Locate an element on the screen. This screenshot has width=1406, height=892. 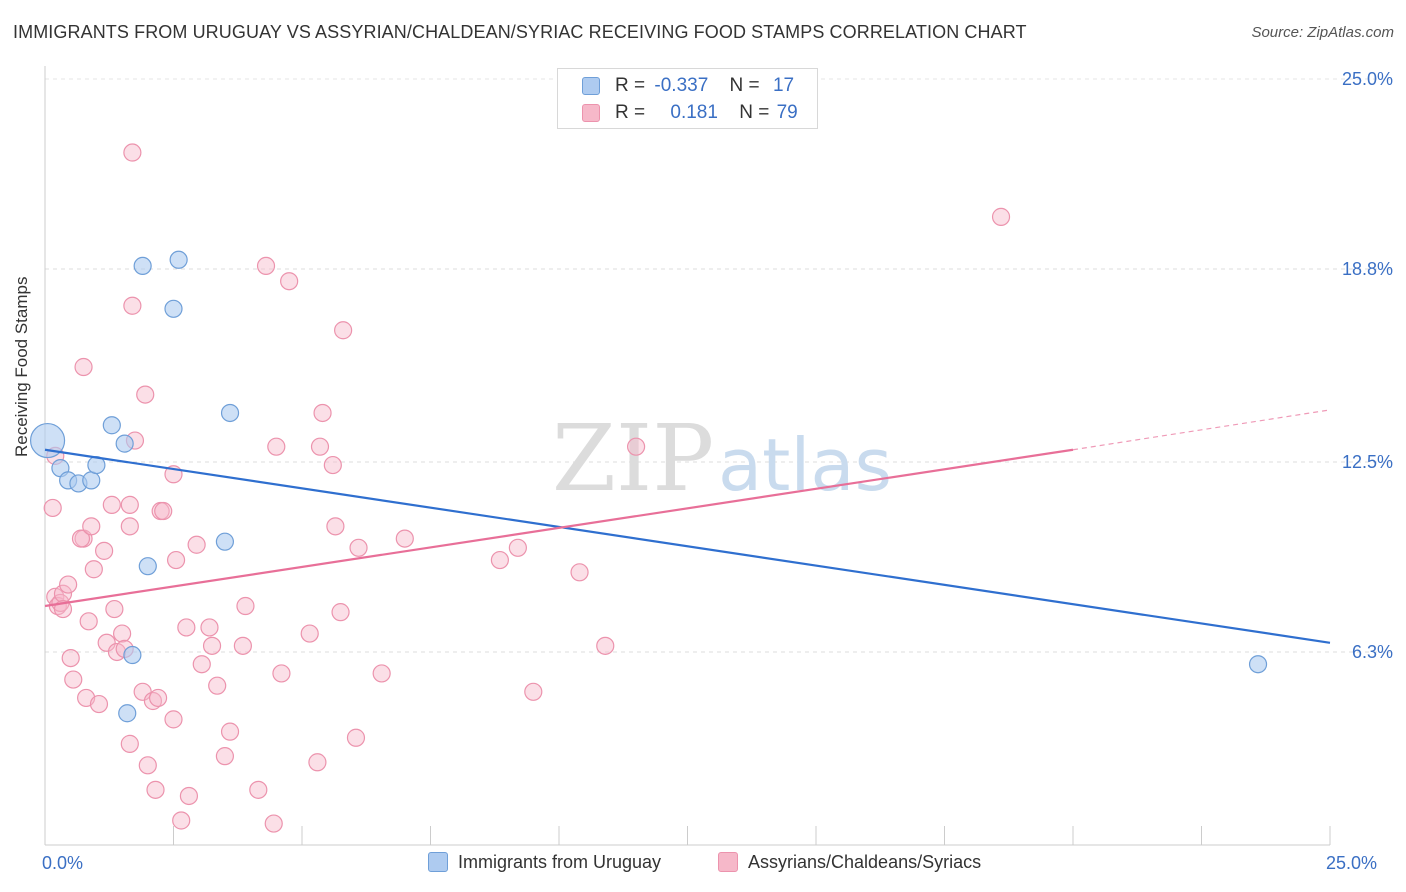
x-tick-max: 25.0% is located at coordinates (1352, 863).